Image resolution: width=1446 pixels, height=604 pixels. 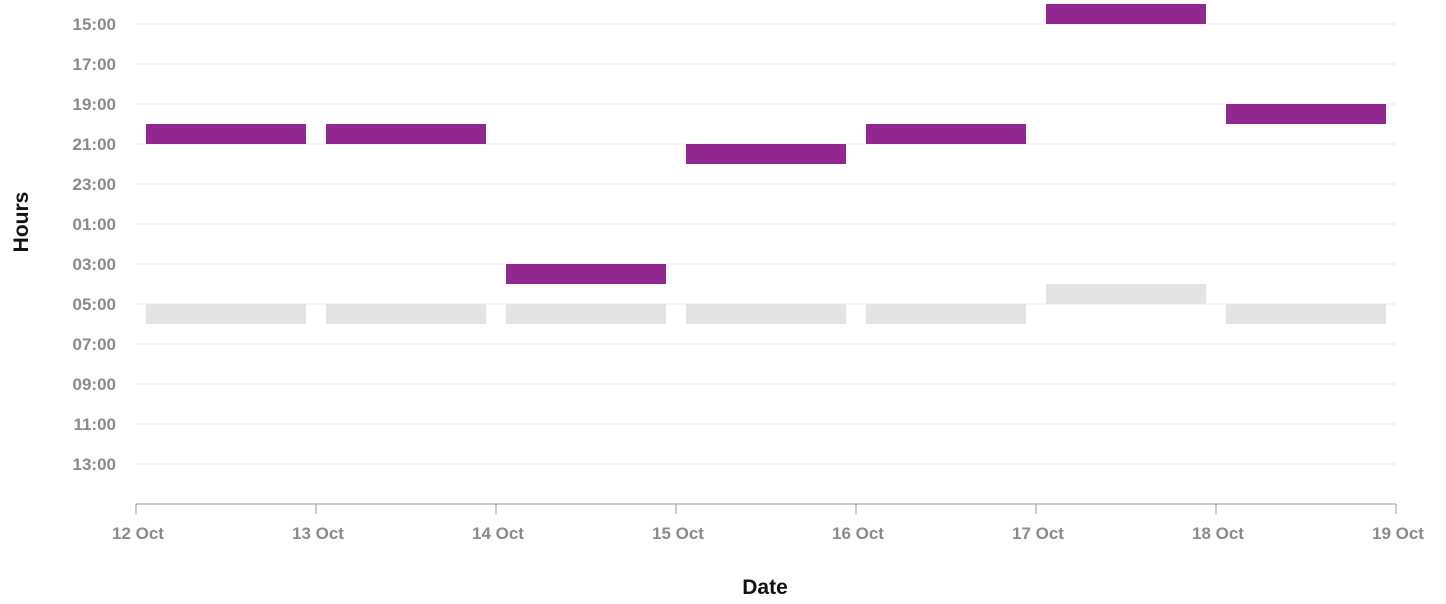 What do you see at coordinates (94, 104) in the screenshot?
I see `y-tick-label: 19:00` at bounding box center [94, 104].